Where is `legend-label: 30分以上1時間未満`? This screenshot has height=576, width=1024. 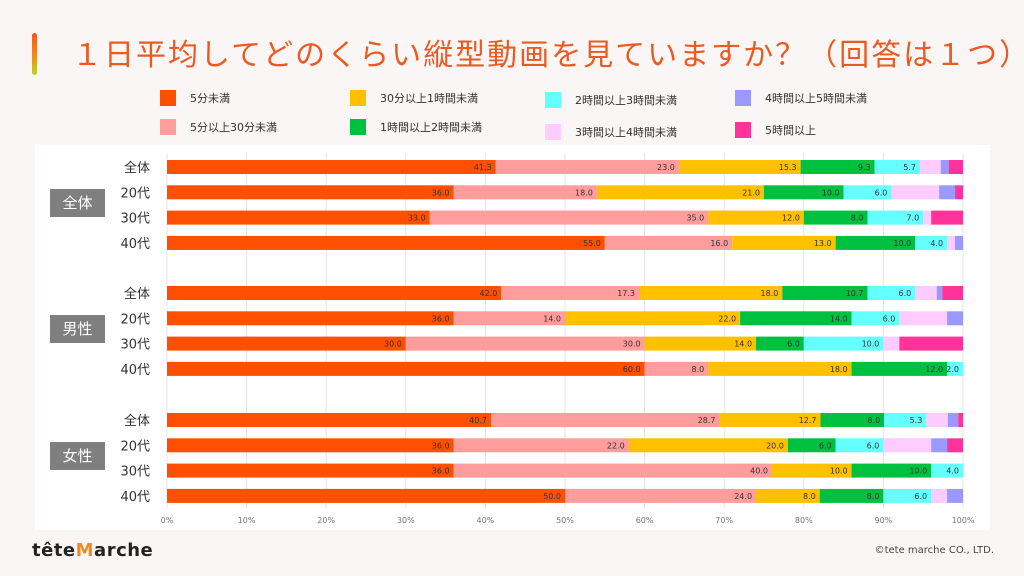 legend-label: 30分以上1時間未満 is located at coordinates (429, 98).